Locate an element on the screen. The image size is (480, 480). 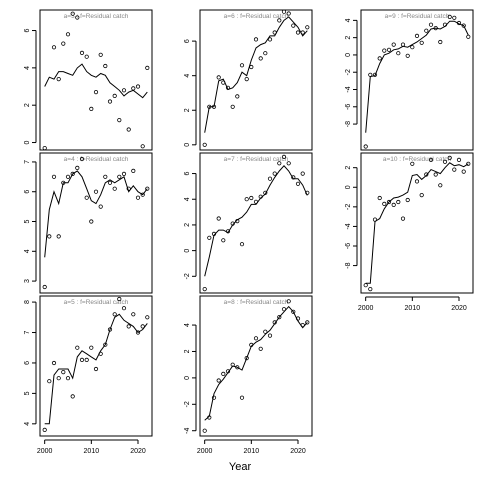
y-tick-label: 5 is located at coordinates (27, 221).